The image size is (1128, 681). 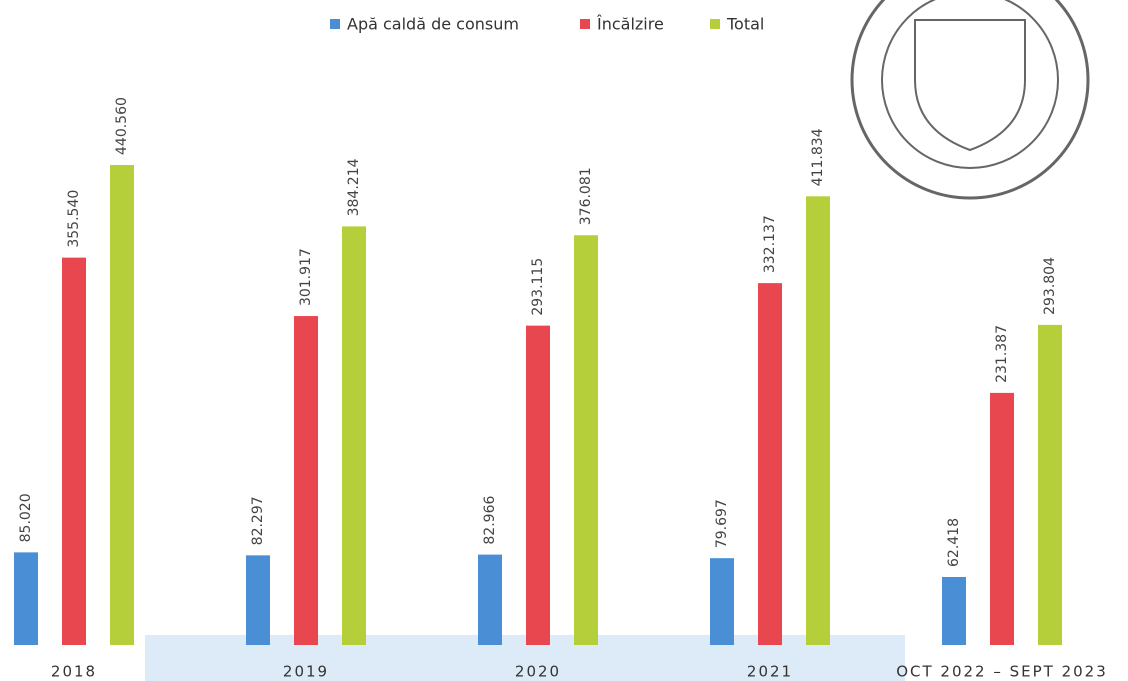 What do you see at coordinates (306, 672) in the screenshot?
I see `x-tick-label: 2019` at bounding box center [306, 672].